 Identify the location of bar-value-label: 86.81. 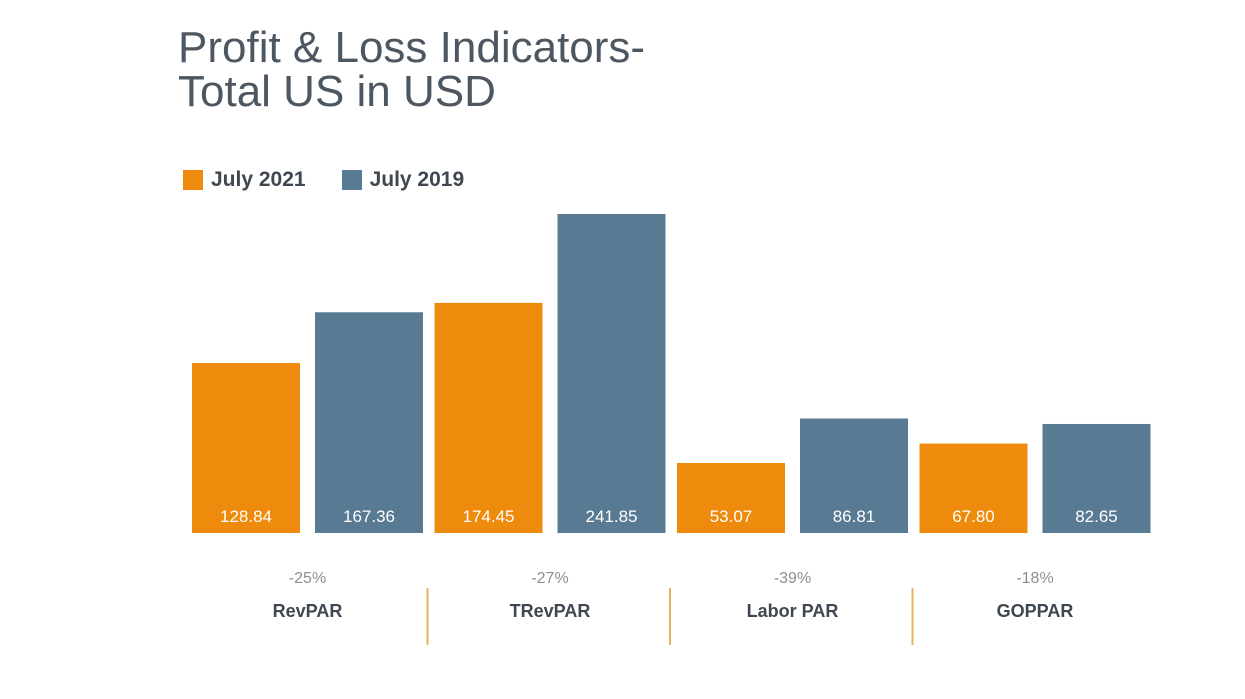
(854, 516).